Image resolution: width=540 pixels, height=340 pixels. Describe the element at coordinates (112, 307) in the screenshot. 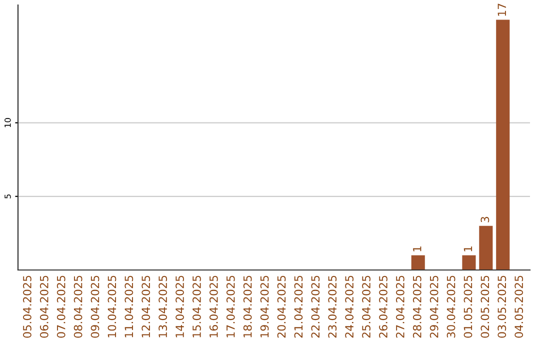

I see `x-tick-label: 10.04.2025` at that location.